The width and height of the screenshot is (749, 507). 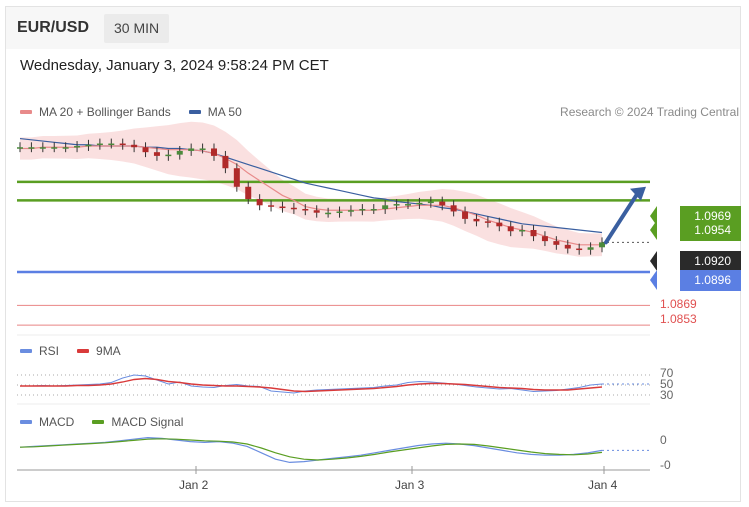 I want to click on legend-macd-label: MACD, so click(x=57, y=422).